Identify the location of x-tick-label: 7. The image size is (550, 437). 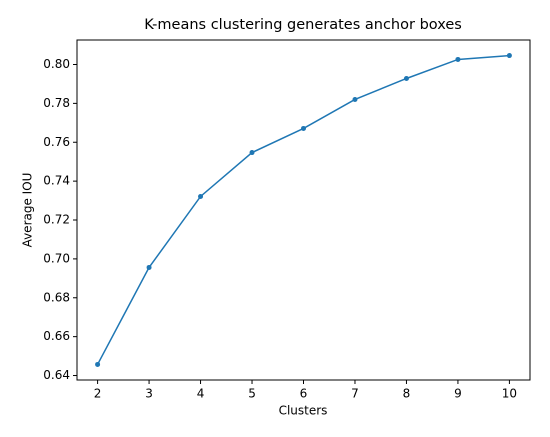
(355, 394).